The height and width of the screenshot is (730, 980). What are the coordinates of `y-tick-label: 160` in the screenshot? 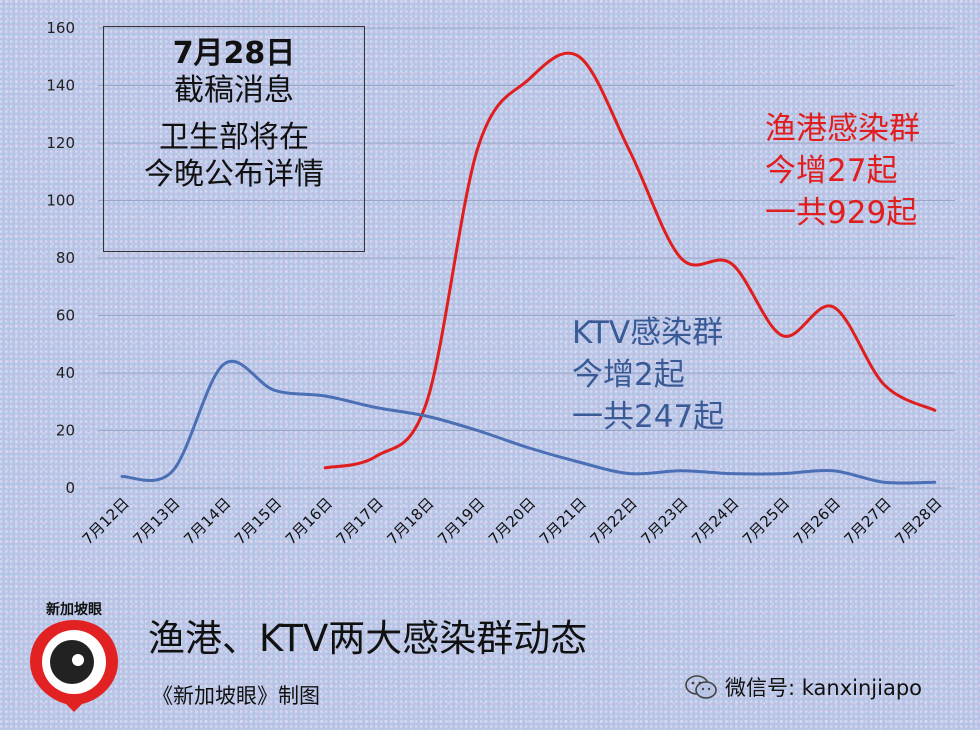 It's located at (60, 28).